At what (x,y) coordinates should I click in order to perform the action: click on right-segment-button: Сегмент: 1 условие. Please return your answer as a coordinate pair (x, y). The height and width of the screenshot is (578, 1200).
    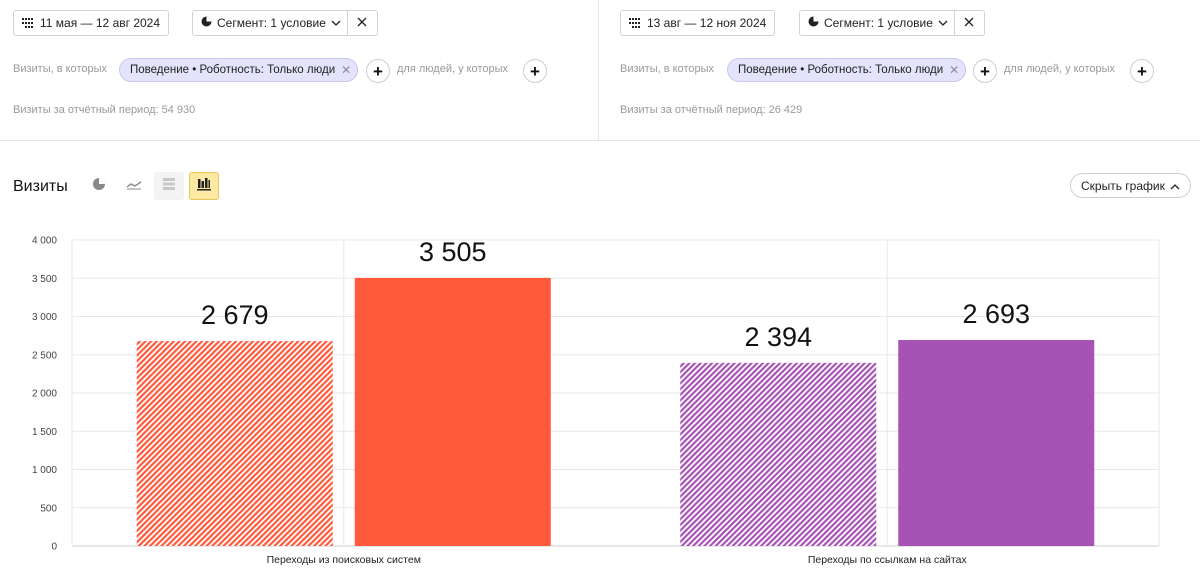
    Looking at the image, I should click on (877, 23).